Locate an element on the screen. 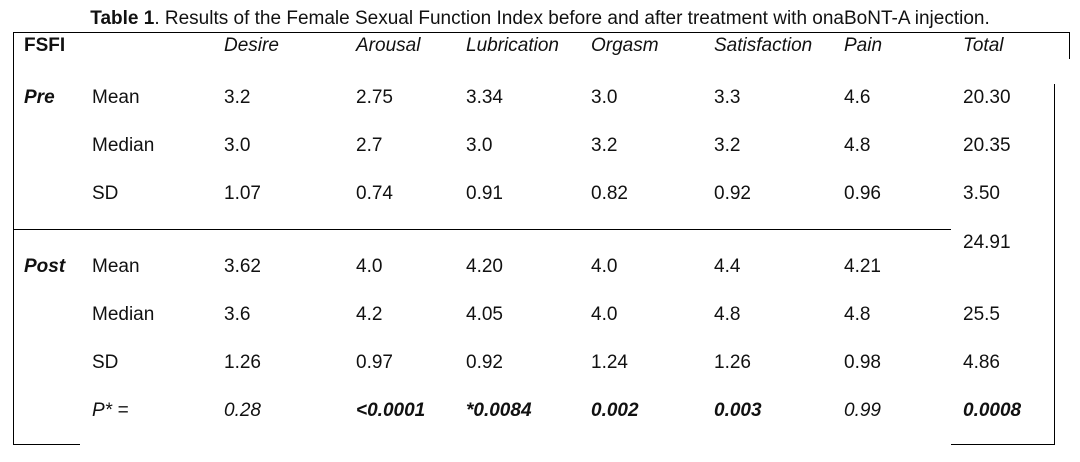 This screenshot has height=462, width=1080. table-cell: 0.97 is located at coordinates (374, 362).